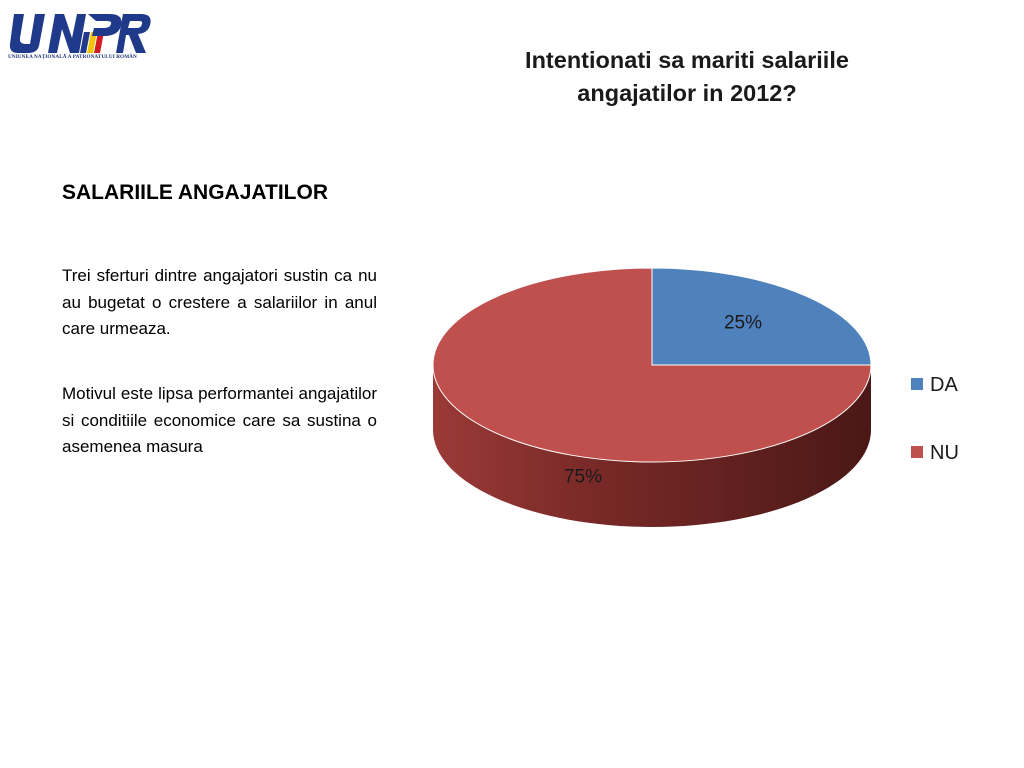 The image size is (1024, 768). Describe the element at coordinates (743, 322) in the screenshot. I see `data-label-da: 25%` at that location.